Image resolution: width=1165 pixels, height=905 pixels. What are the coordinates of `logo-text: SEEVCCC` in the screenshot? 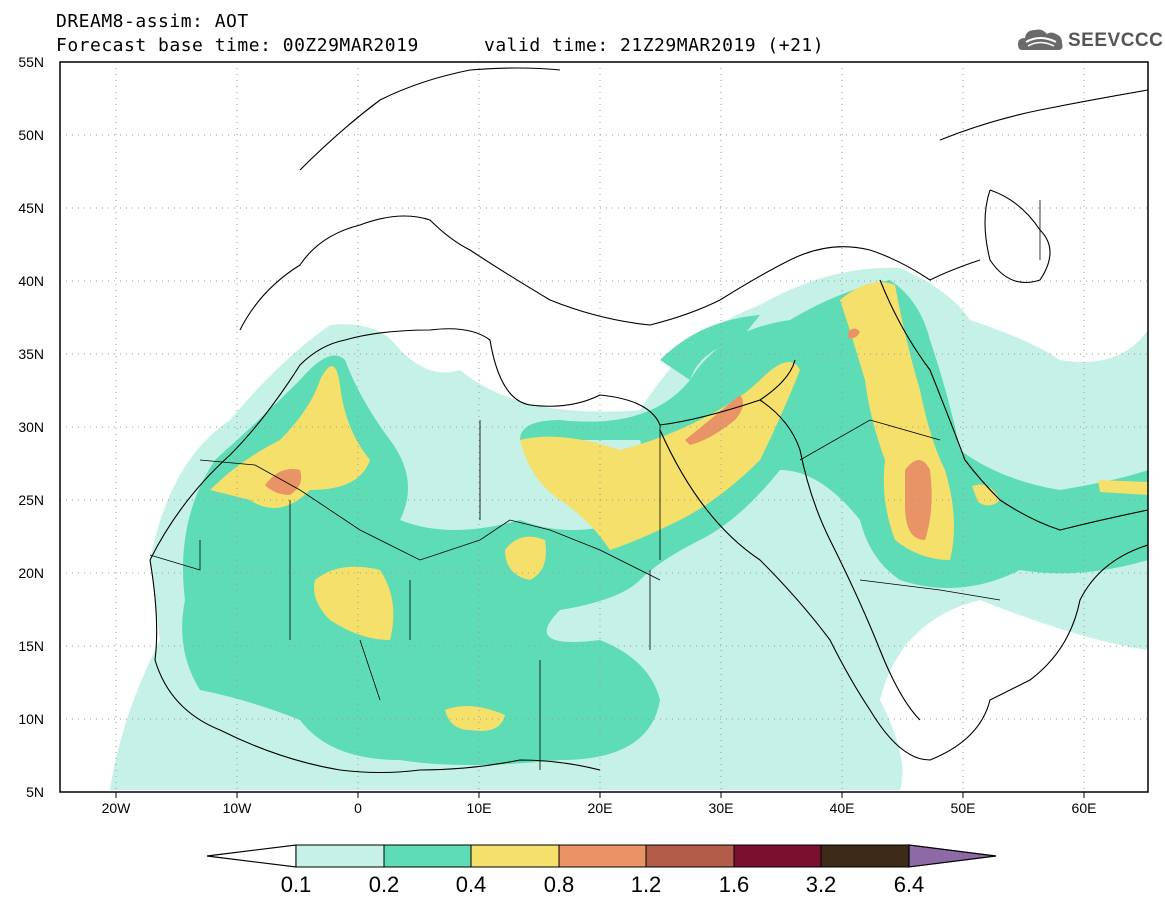 It's located at (1116, 40).